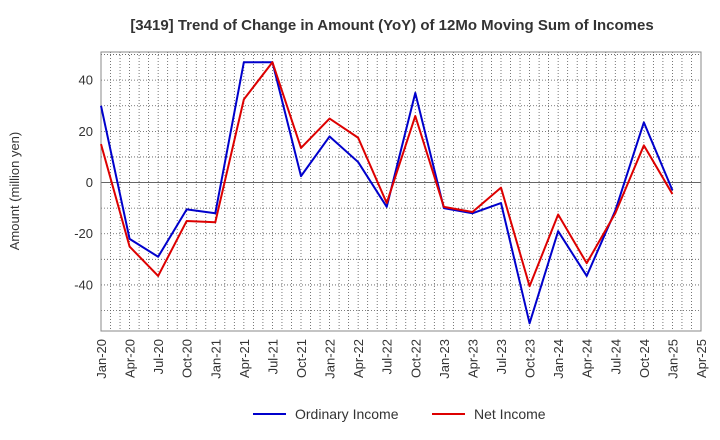  What do you see at coordinates (301, 358) in the screenshot?
I see `x-tick-label: Oct-21` at bounding box center [301, 358].